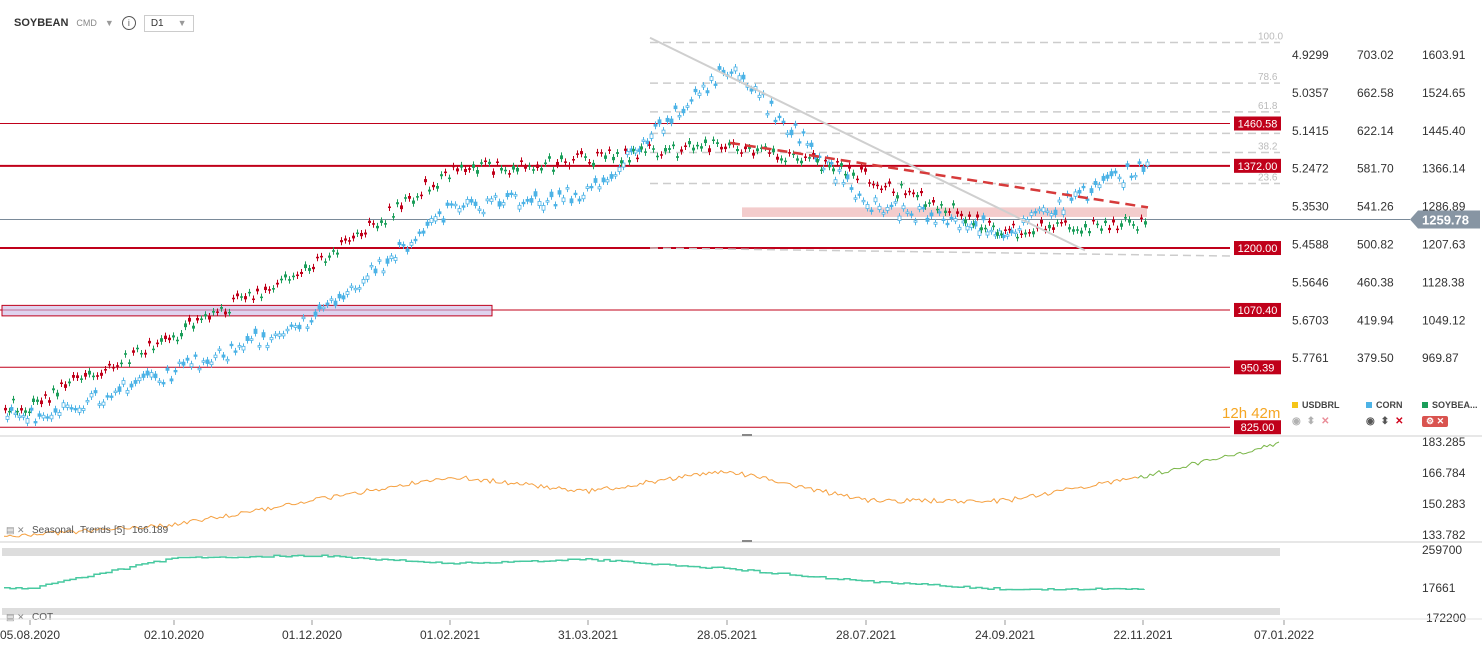 The width and height of the screenshot is (1482, 650). Describe the element at coordinates (899, 144) in the screenshot. I see `trendlines` at that location.